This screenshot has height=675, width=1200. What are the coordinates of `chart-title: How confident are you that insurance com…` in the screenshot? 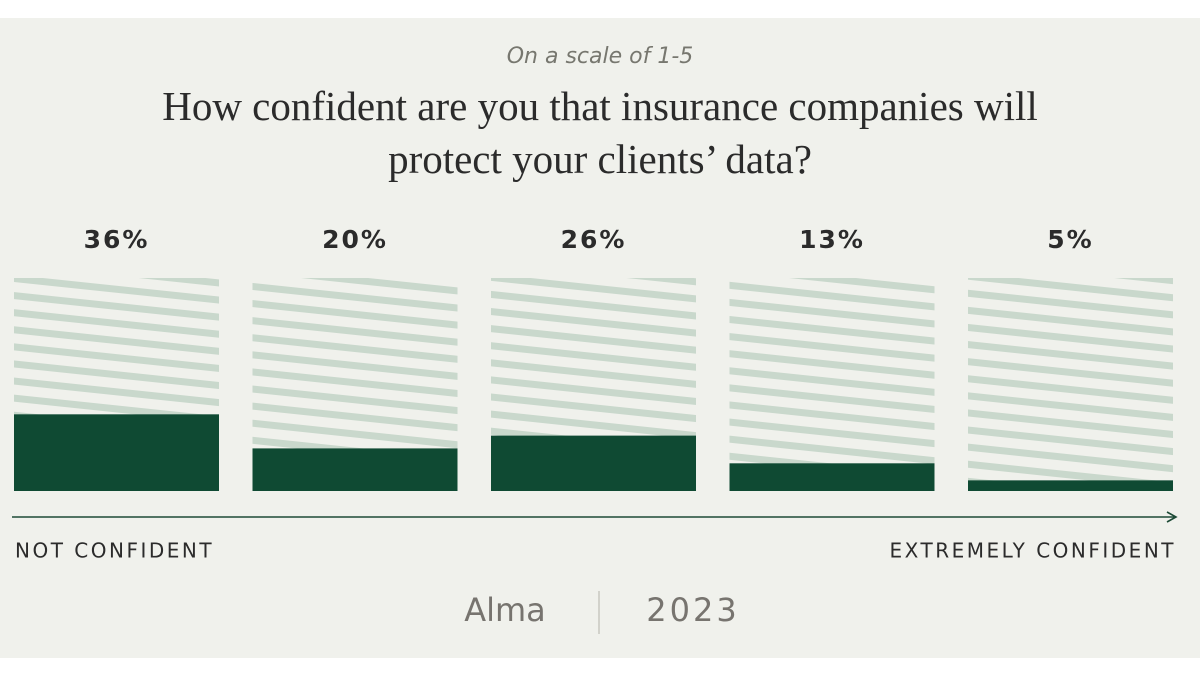 It's located at (600, 132).